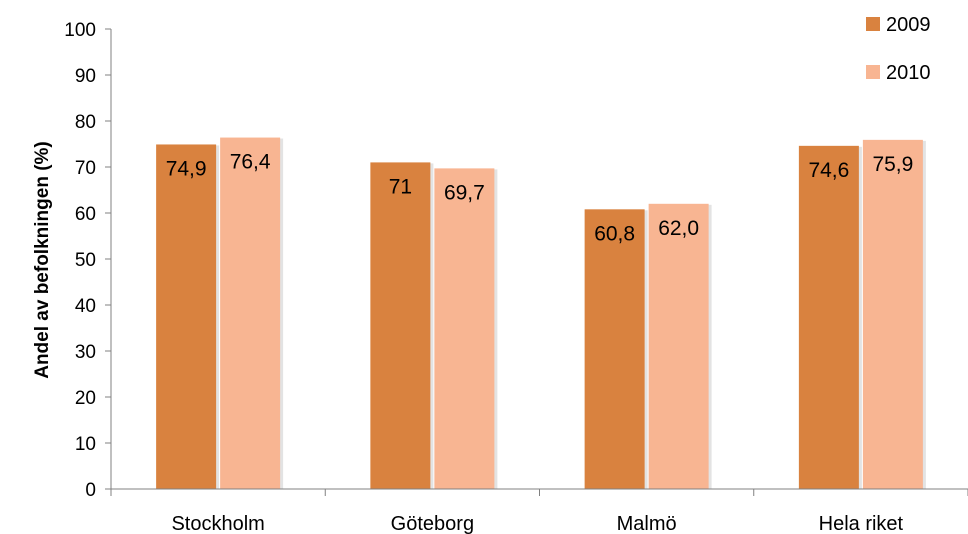 This screenshot has width=968, height=534. Describe the element at coordinates (250, 162) in the screenshot. I see `data-label: 76,4` at that location.